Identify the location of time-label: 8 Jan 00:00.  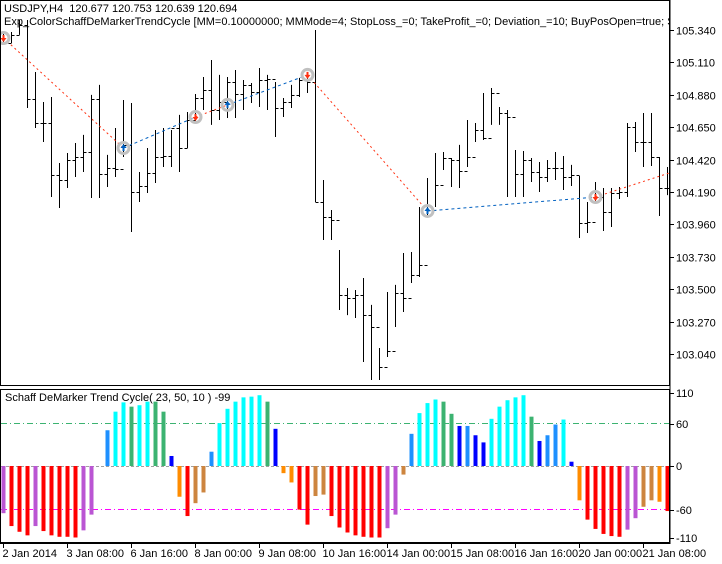
(224, 554).